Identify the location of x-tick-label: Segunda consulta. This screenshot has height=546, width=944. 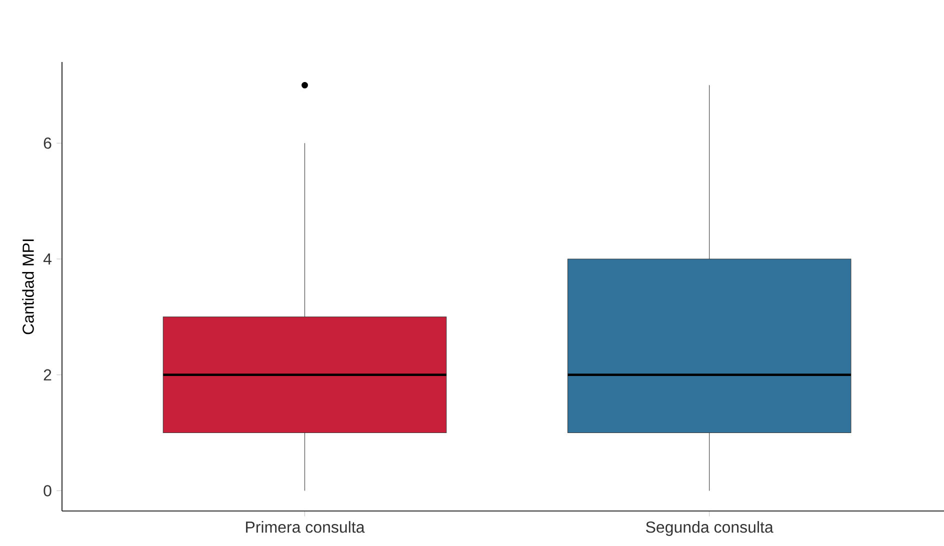
(710, 528).